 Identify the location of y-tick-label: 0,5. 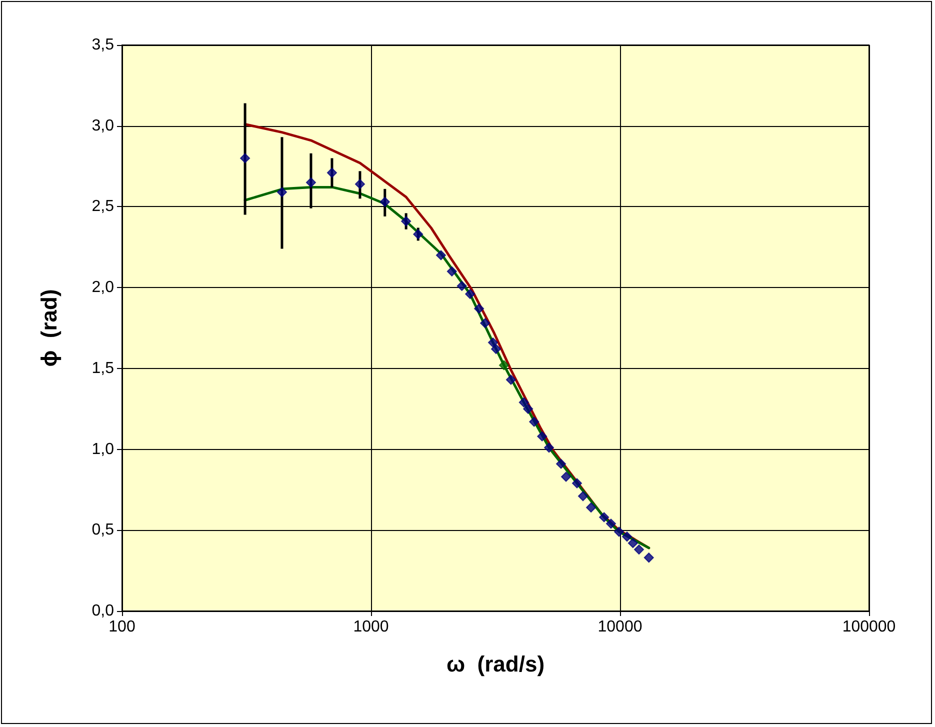
(103, 530).